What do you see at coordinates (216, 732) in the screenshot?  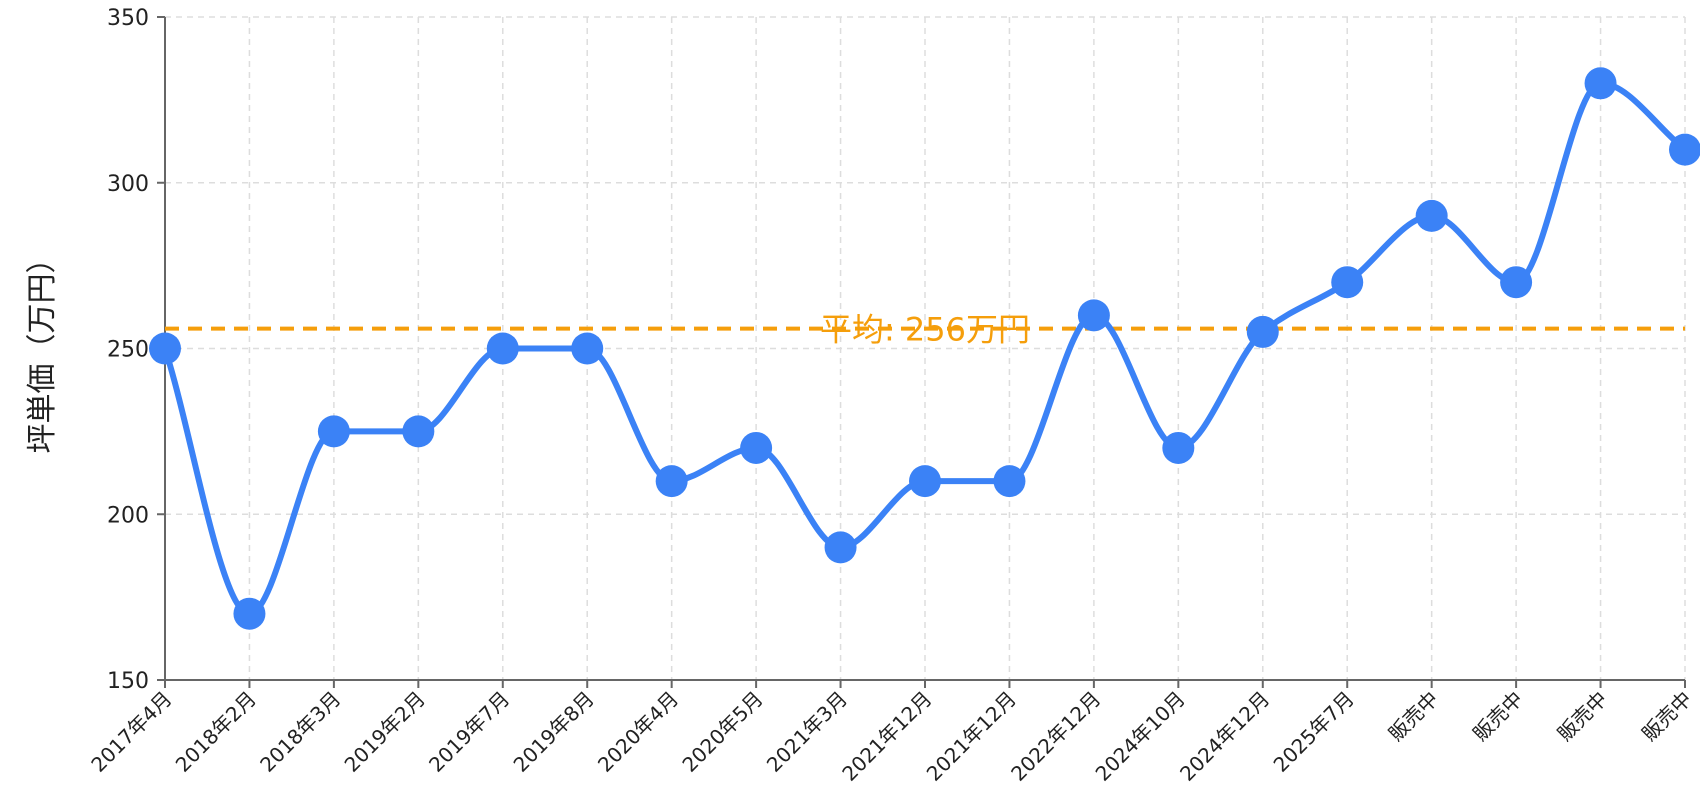 I see `x-tick-label: 2018年2月` at bounding box center [216, 732].